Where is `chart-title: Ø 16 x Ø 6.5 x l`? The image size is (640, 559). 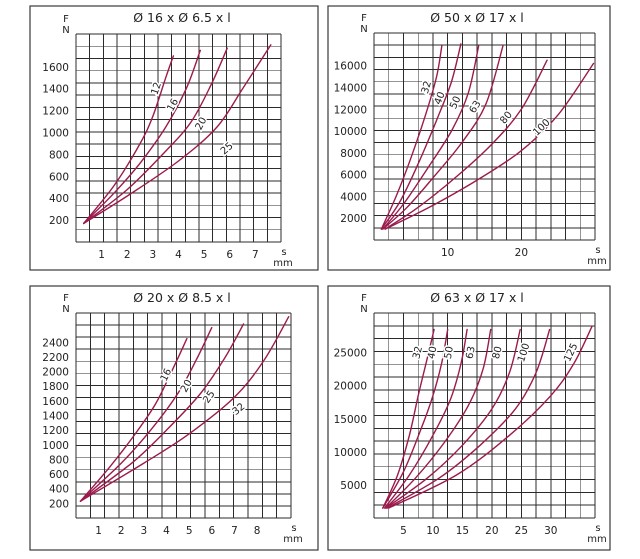
chart-title: Ø 16 x Ø 6.5 x l is located at coordinates (182, 17).